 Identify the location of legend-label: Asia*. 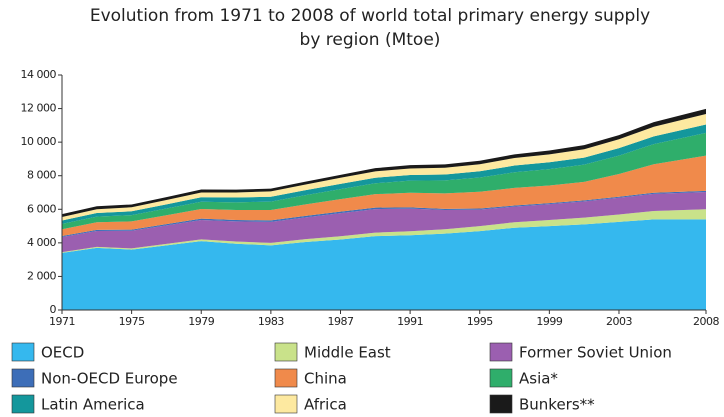
(538, 379).